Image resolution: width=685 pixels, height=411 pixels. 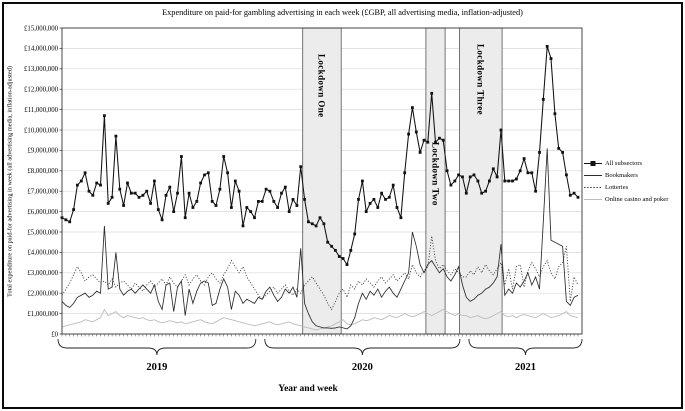 I want to click on y-tick-label: £3,000,000, so click(x=42, y=273).